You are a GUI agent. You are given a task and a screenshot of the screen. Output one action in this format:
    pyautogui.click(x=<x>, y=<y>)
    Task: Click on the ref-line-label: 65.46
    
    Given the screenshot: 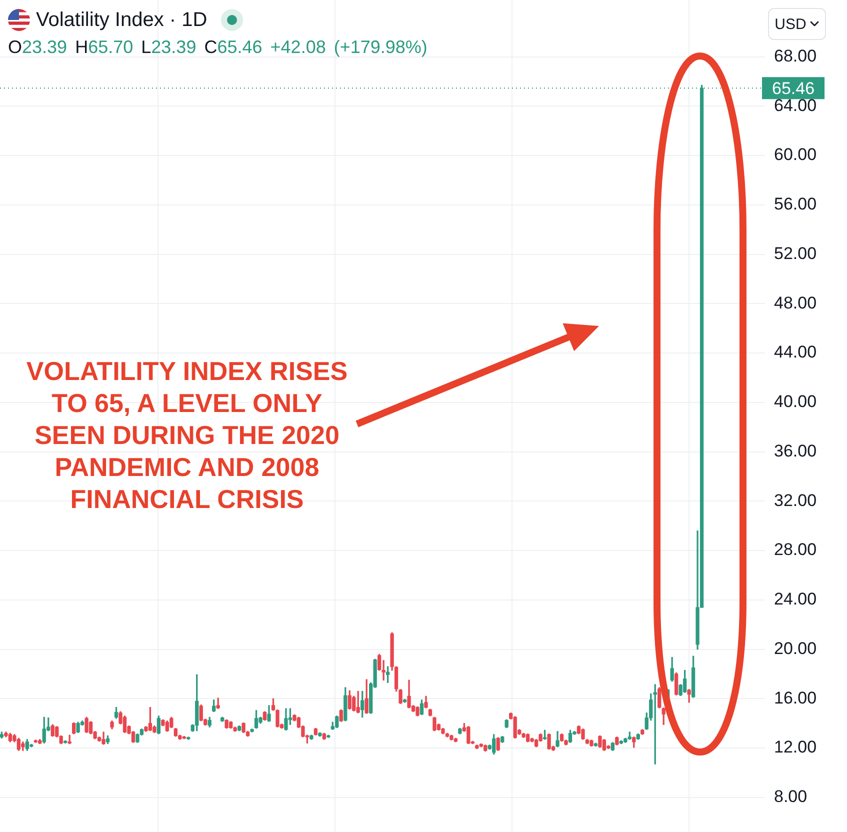 What is the action you would take?
    pyautogui.click(x=793, y=88)
    